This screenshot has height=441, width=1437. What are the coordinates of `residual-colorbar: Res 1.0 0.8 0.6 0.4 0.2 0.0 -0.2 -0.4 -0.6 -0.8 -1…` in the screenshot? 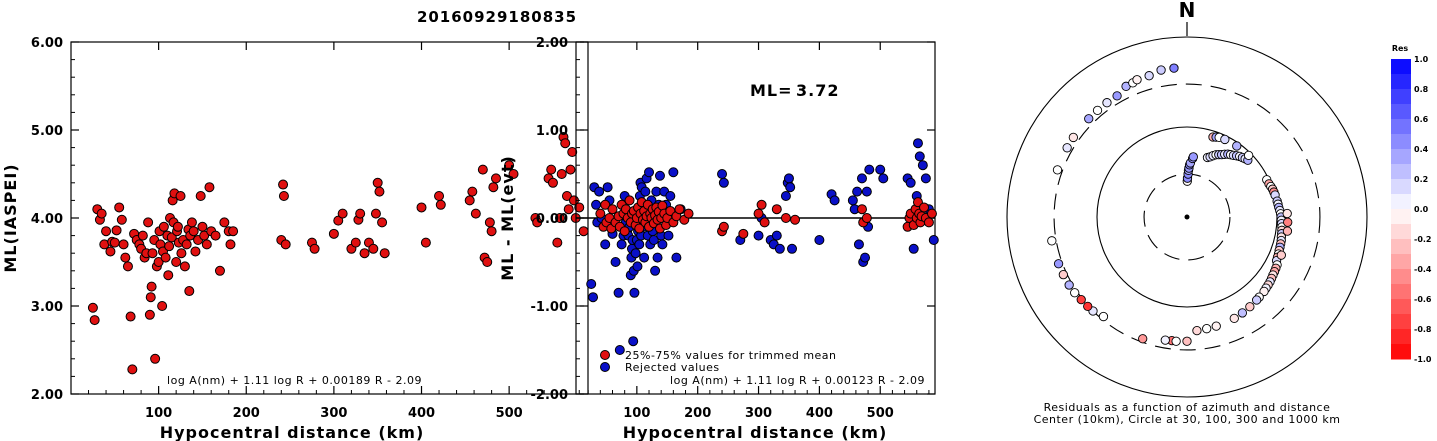 It's located at (1411, 204).